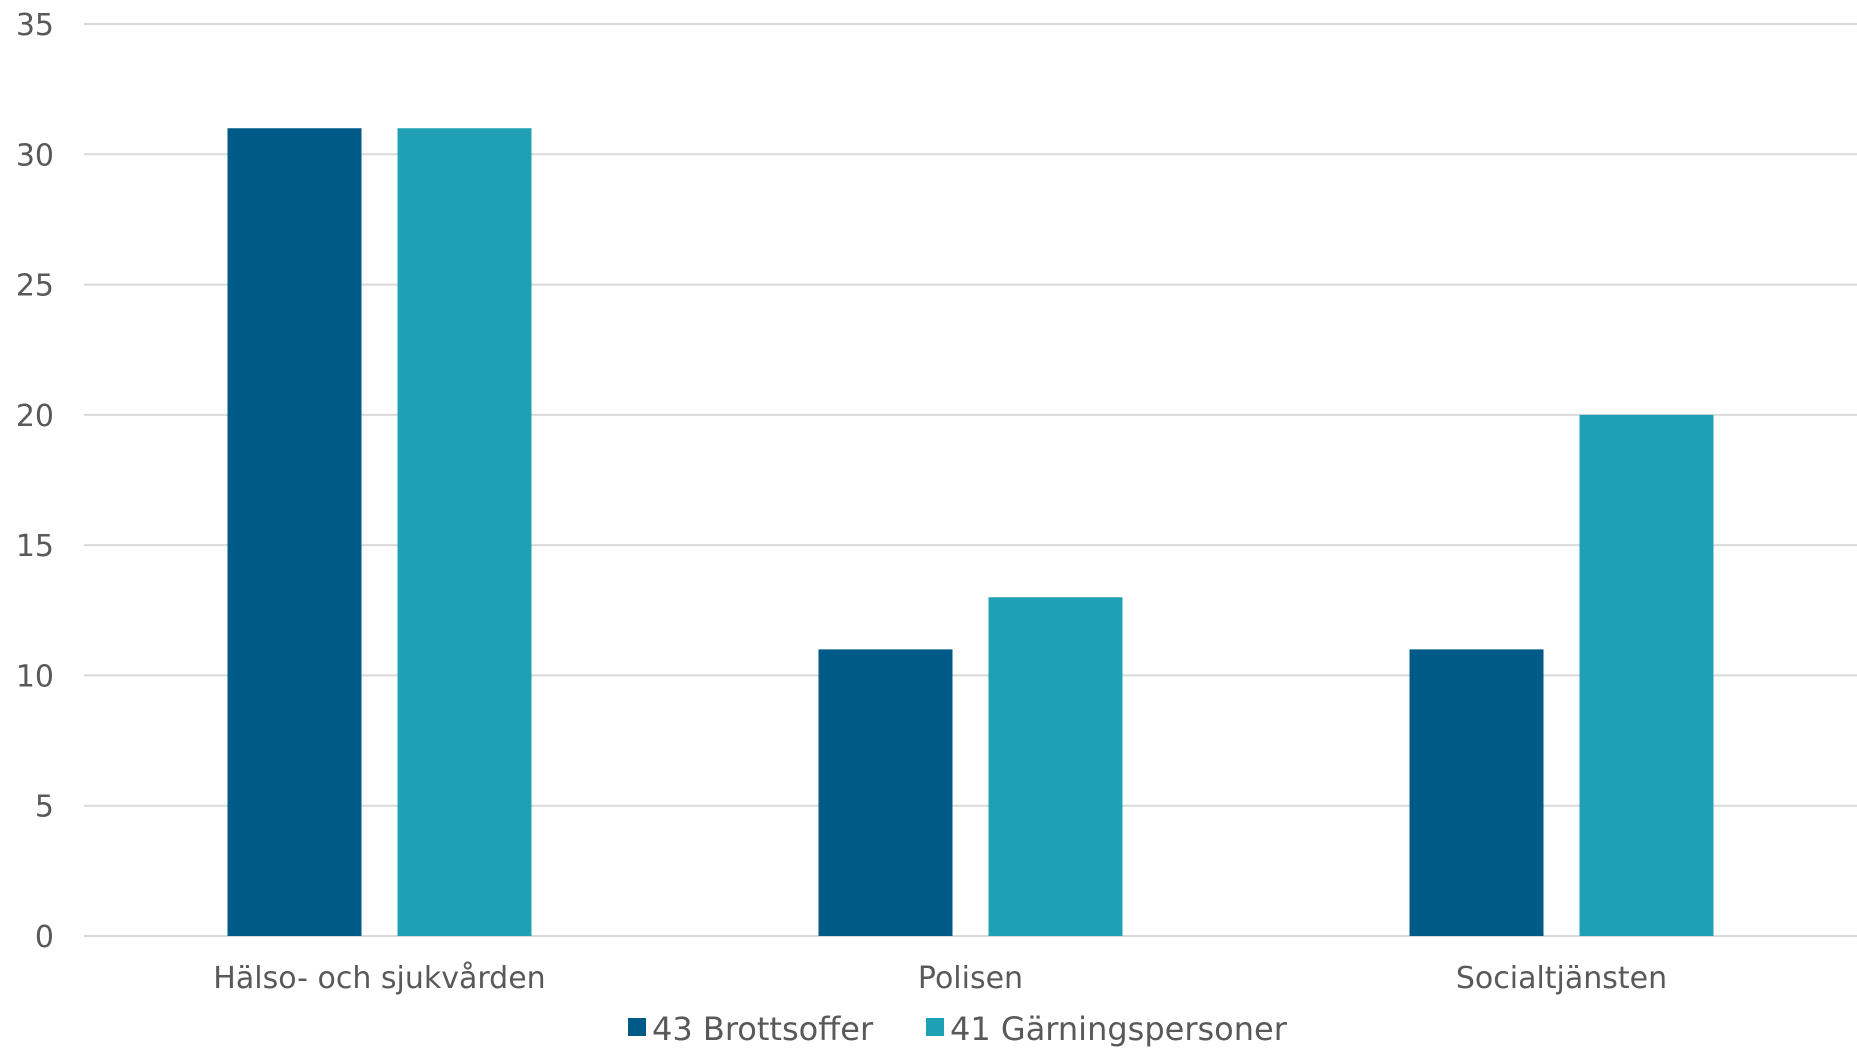 This screenshot has width=1857, height=1058. What do you see at coordinates (35, 416) in the screenshot?
I see `y-tick-label-20: 20` at bounding box center [35, 416].